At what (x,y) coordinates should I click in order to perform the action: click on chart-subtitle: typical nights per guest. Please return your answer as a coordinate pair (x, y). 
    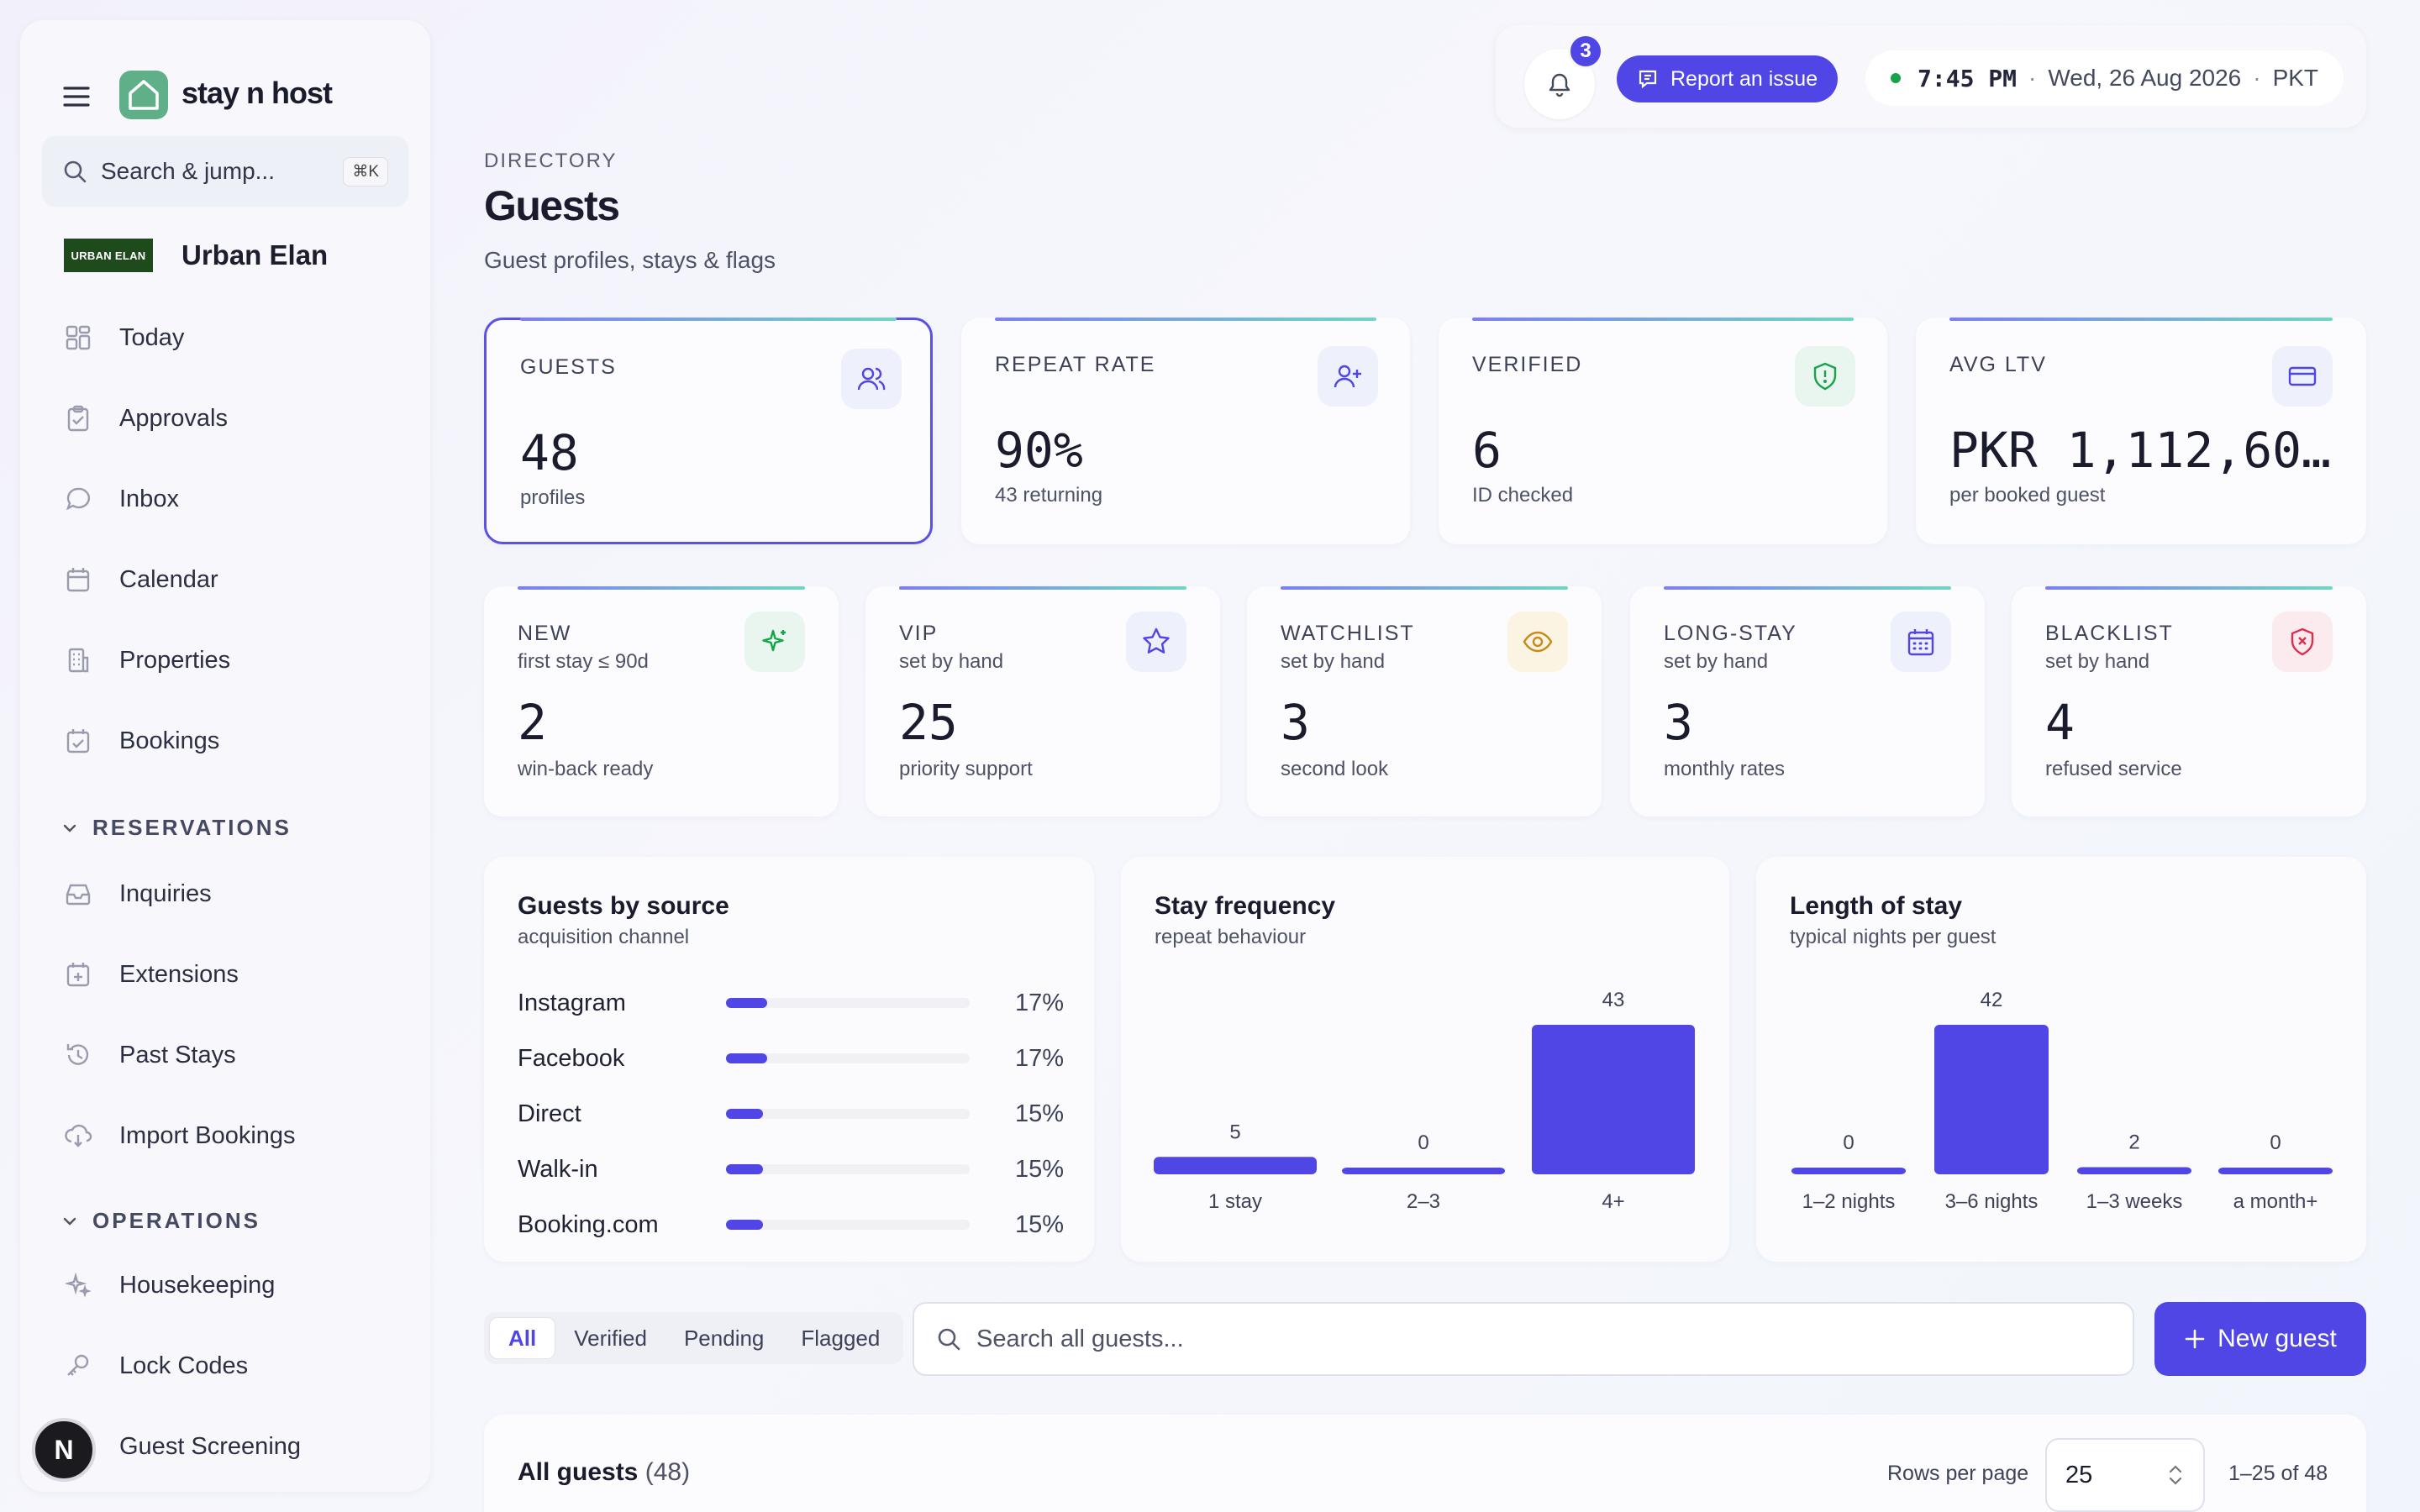
    Looking at the image, I should click on (1893, 937).